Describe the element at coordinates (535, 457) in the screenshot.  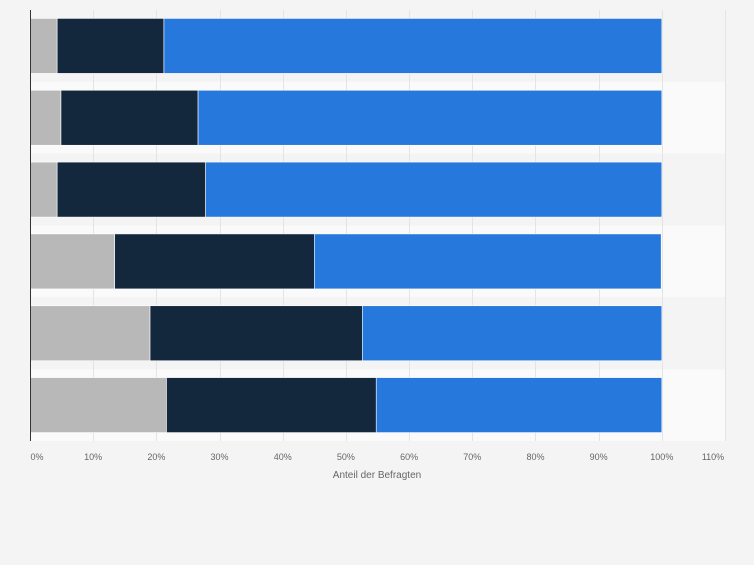
I see `x-tick-label: 80%` at that location.